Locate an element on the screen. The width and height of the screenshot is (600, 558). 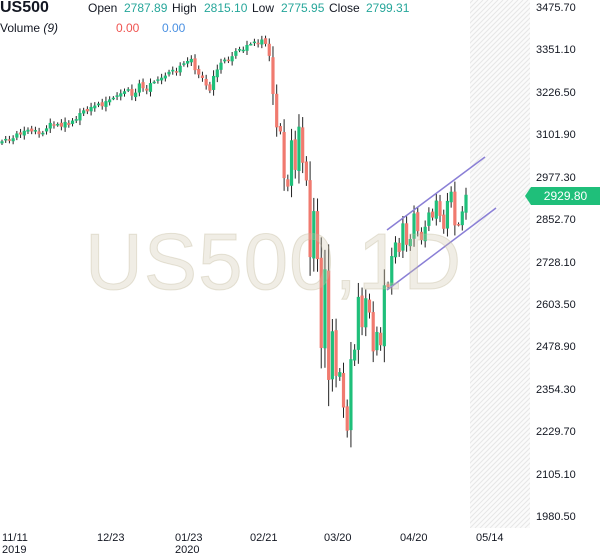
last-price-tag: 2929.80 is located at coordinates (562, 196).